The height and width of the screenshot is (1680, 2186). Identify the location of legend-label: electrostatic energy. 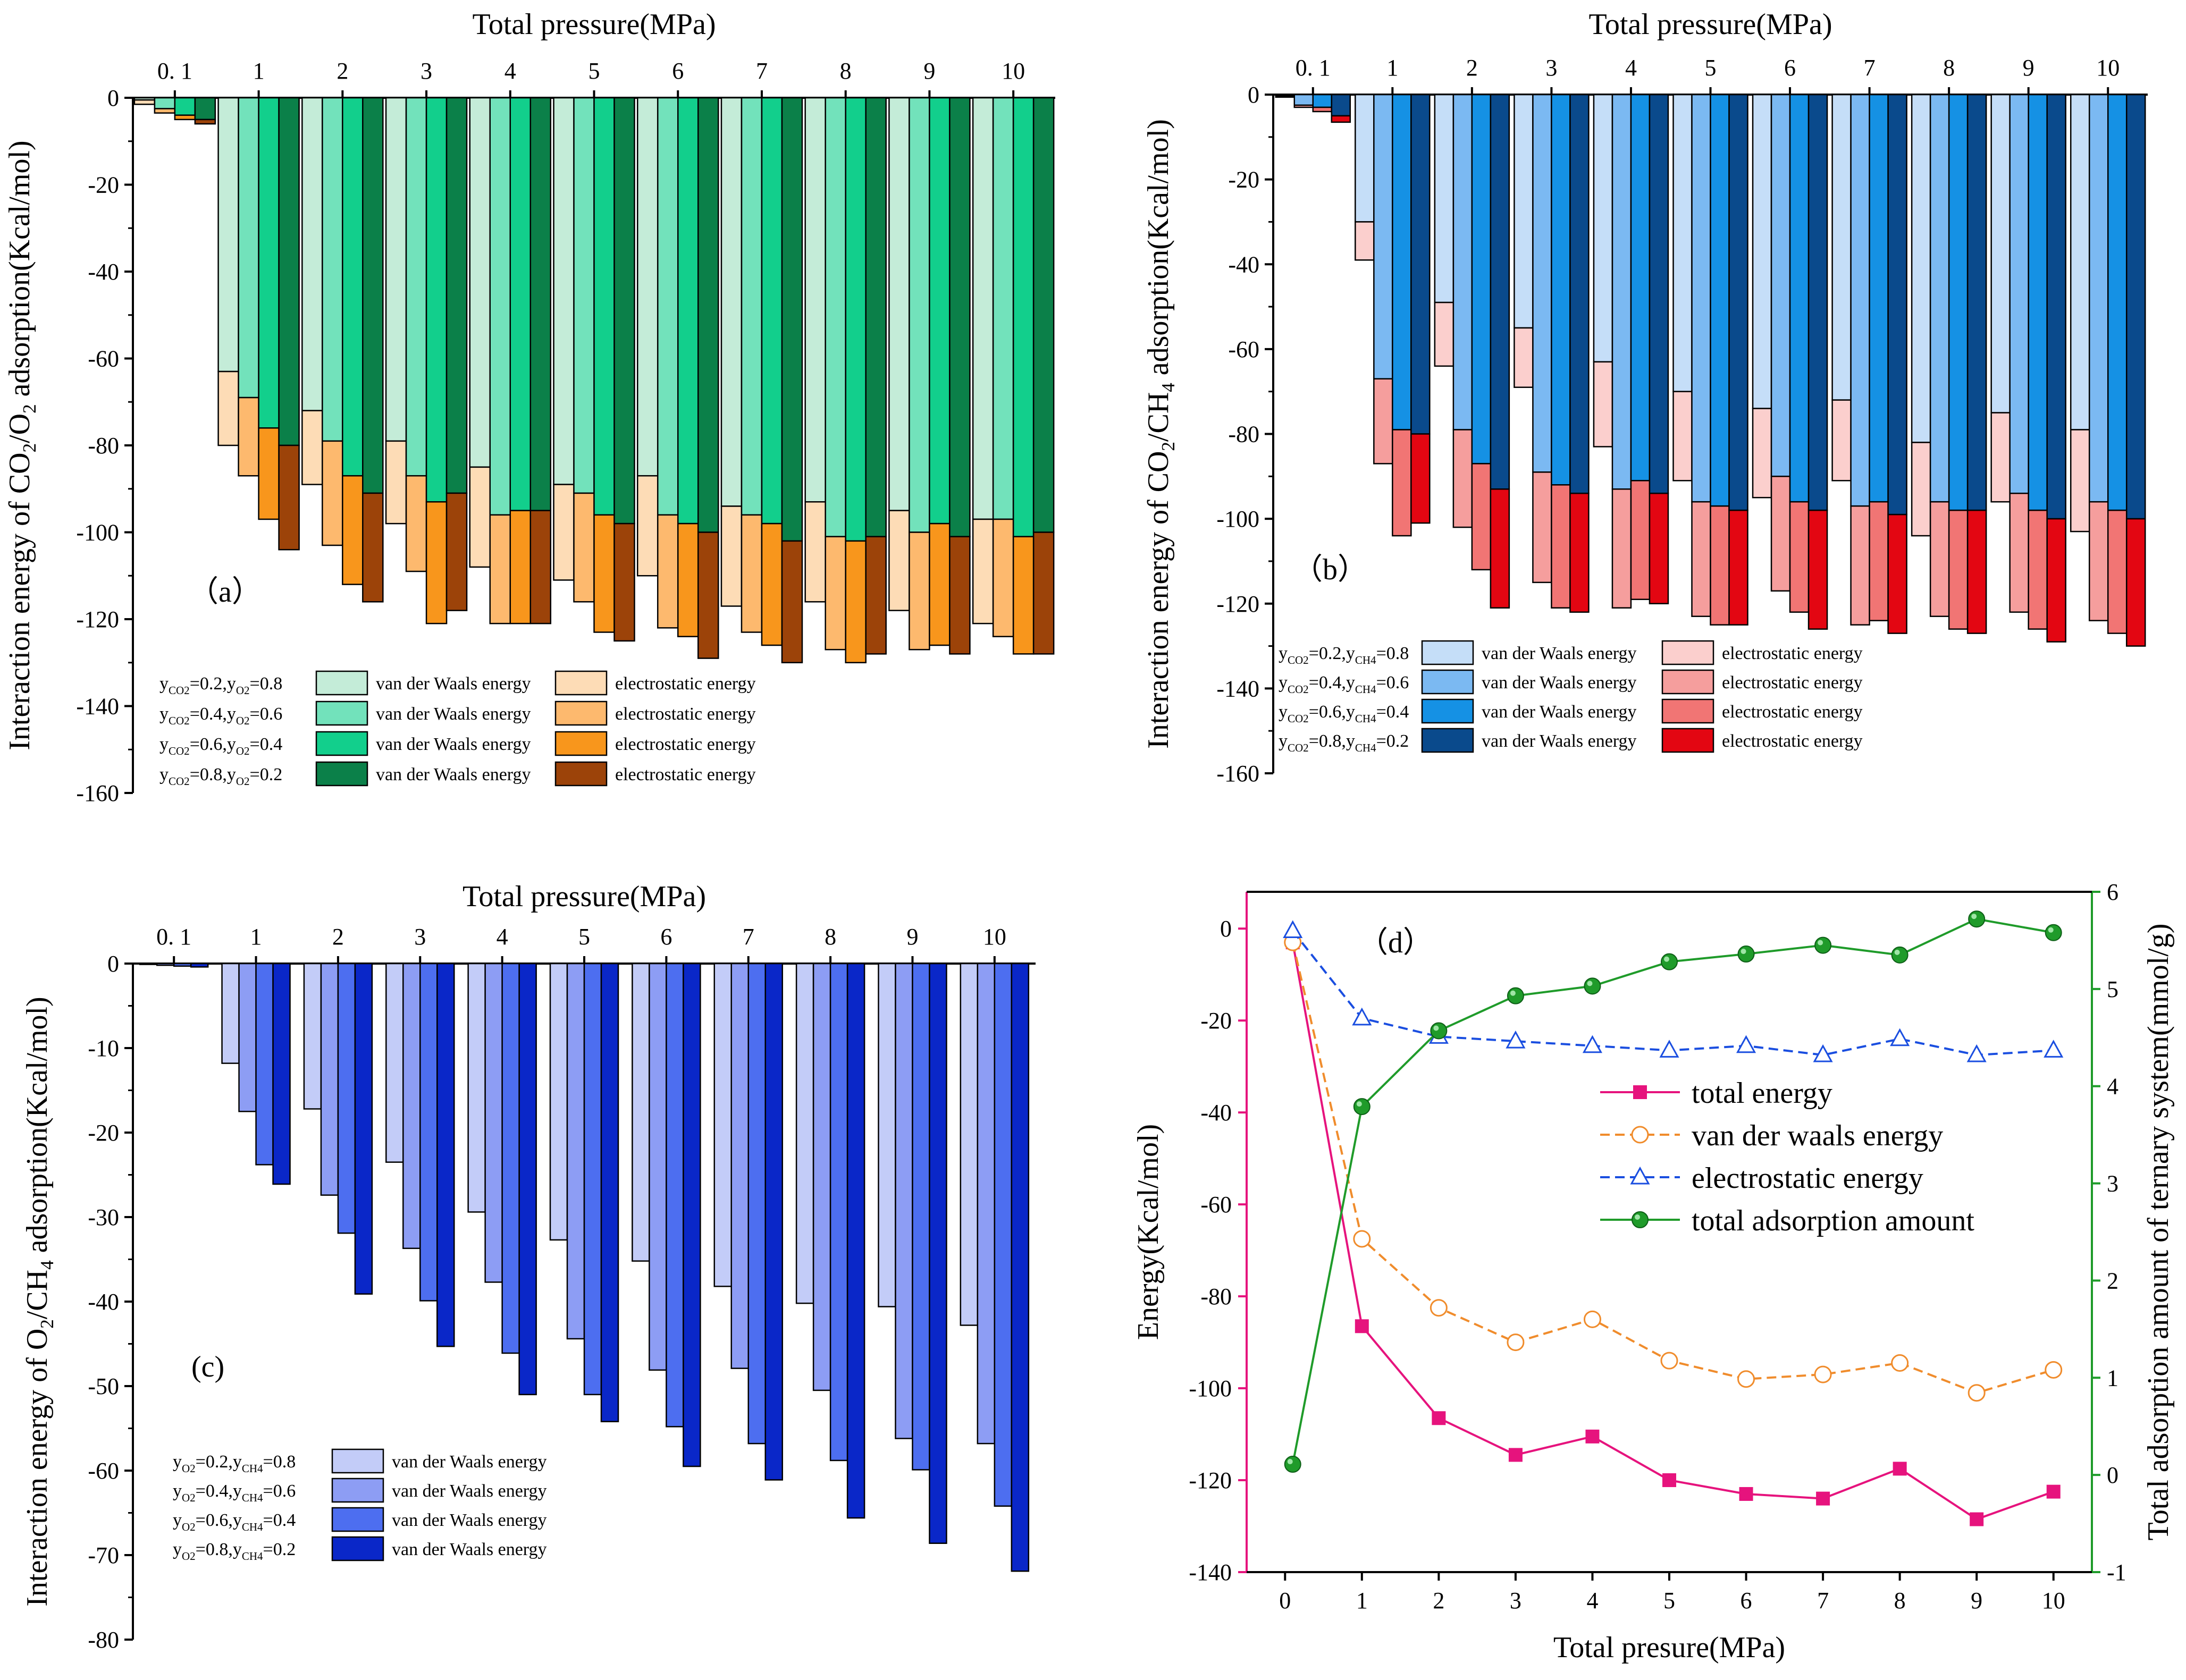
(1807, 1179).